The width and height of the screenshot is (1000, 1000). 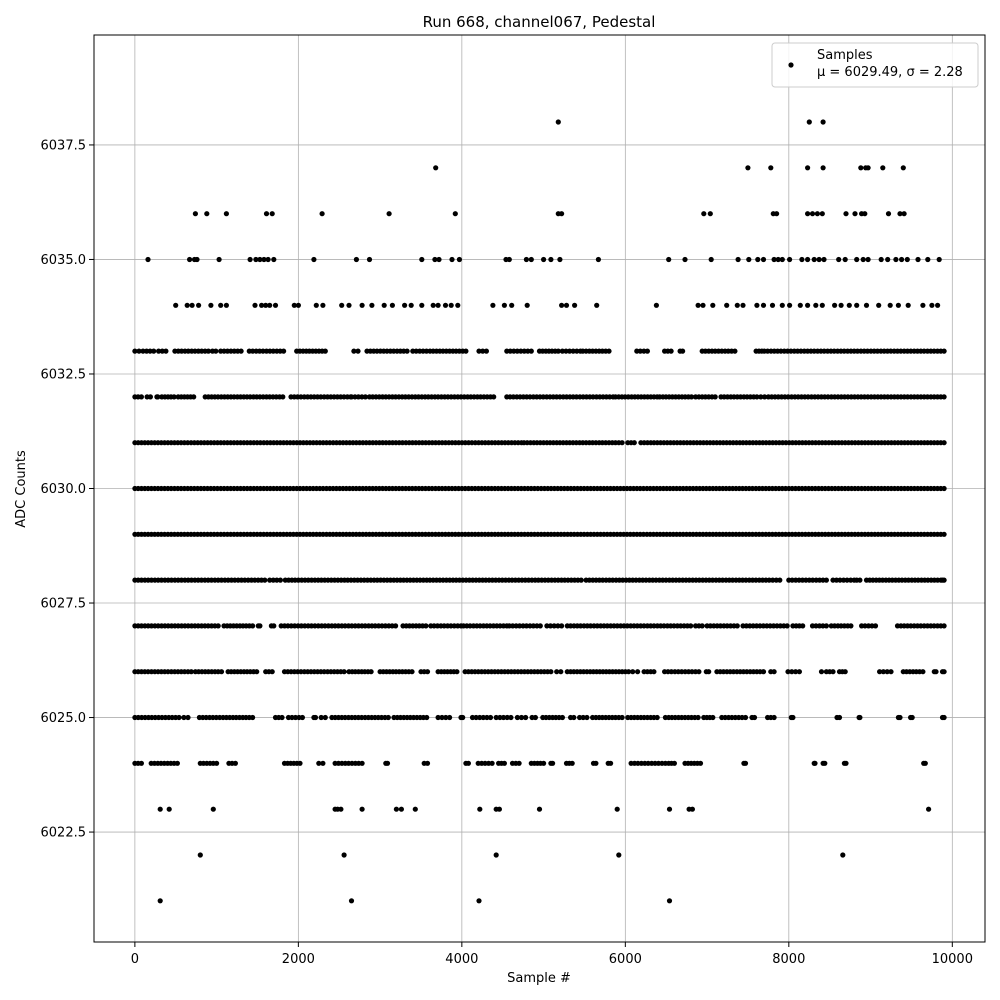 I want to click on legend: Samples μ = 6029.49, σ = 2.28, so click(x=875, y=65).